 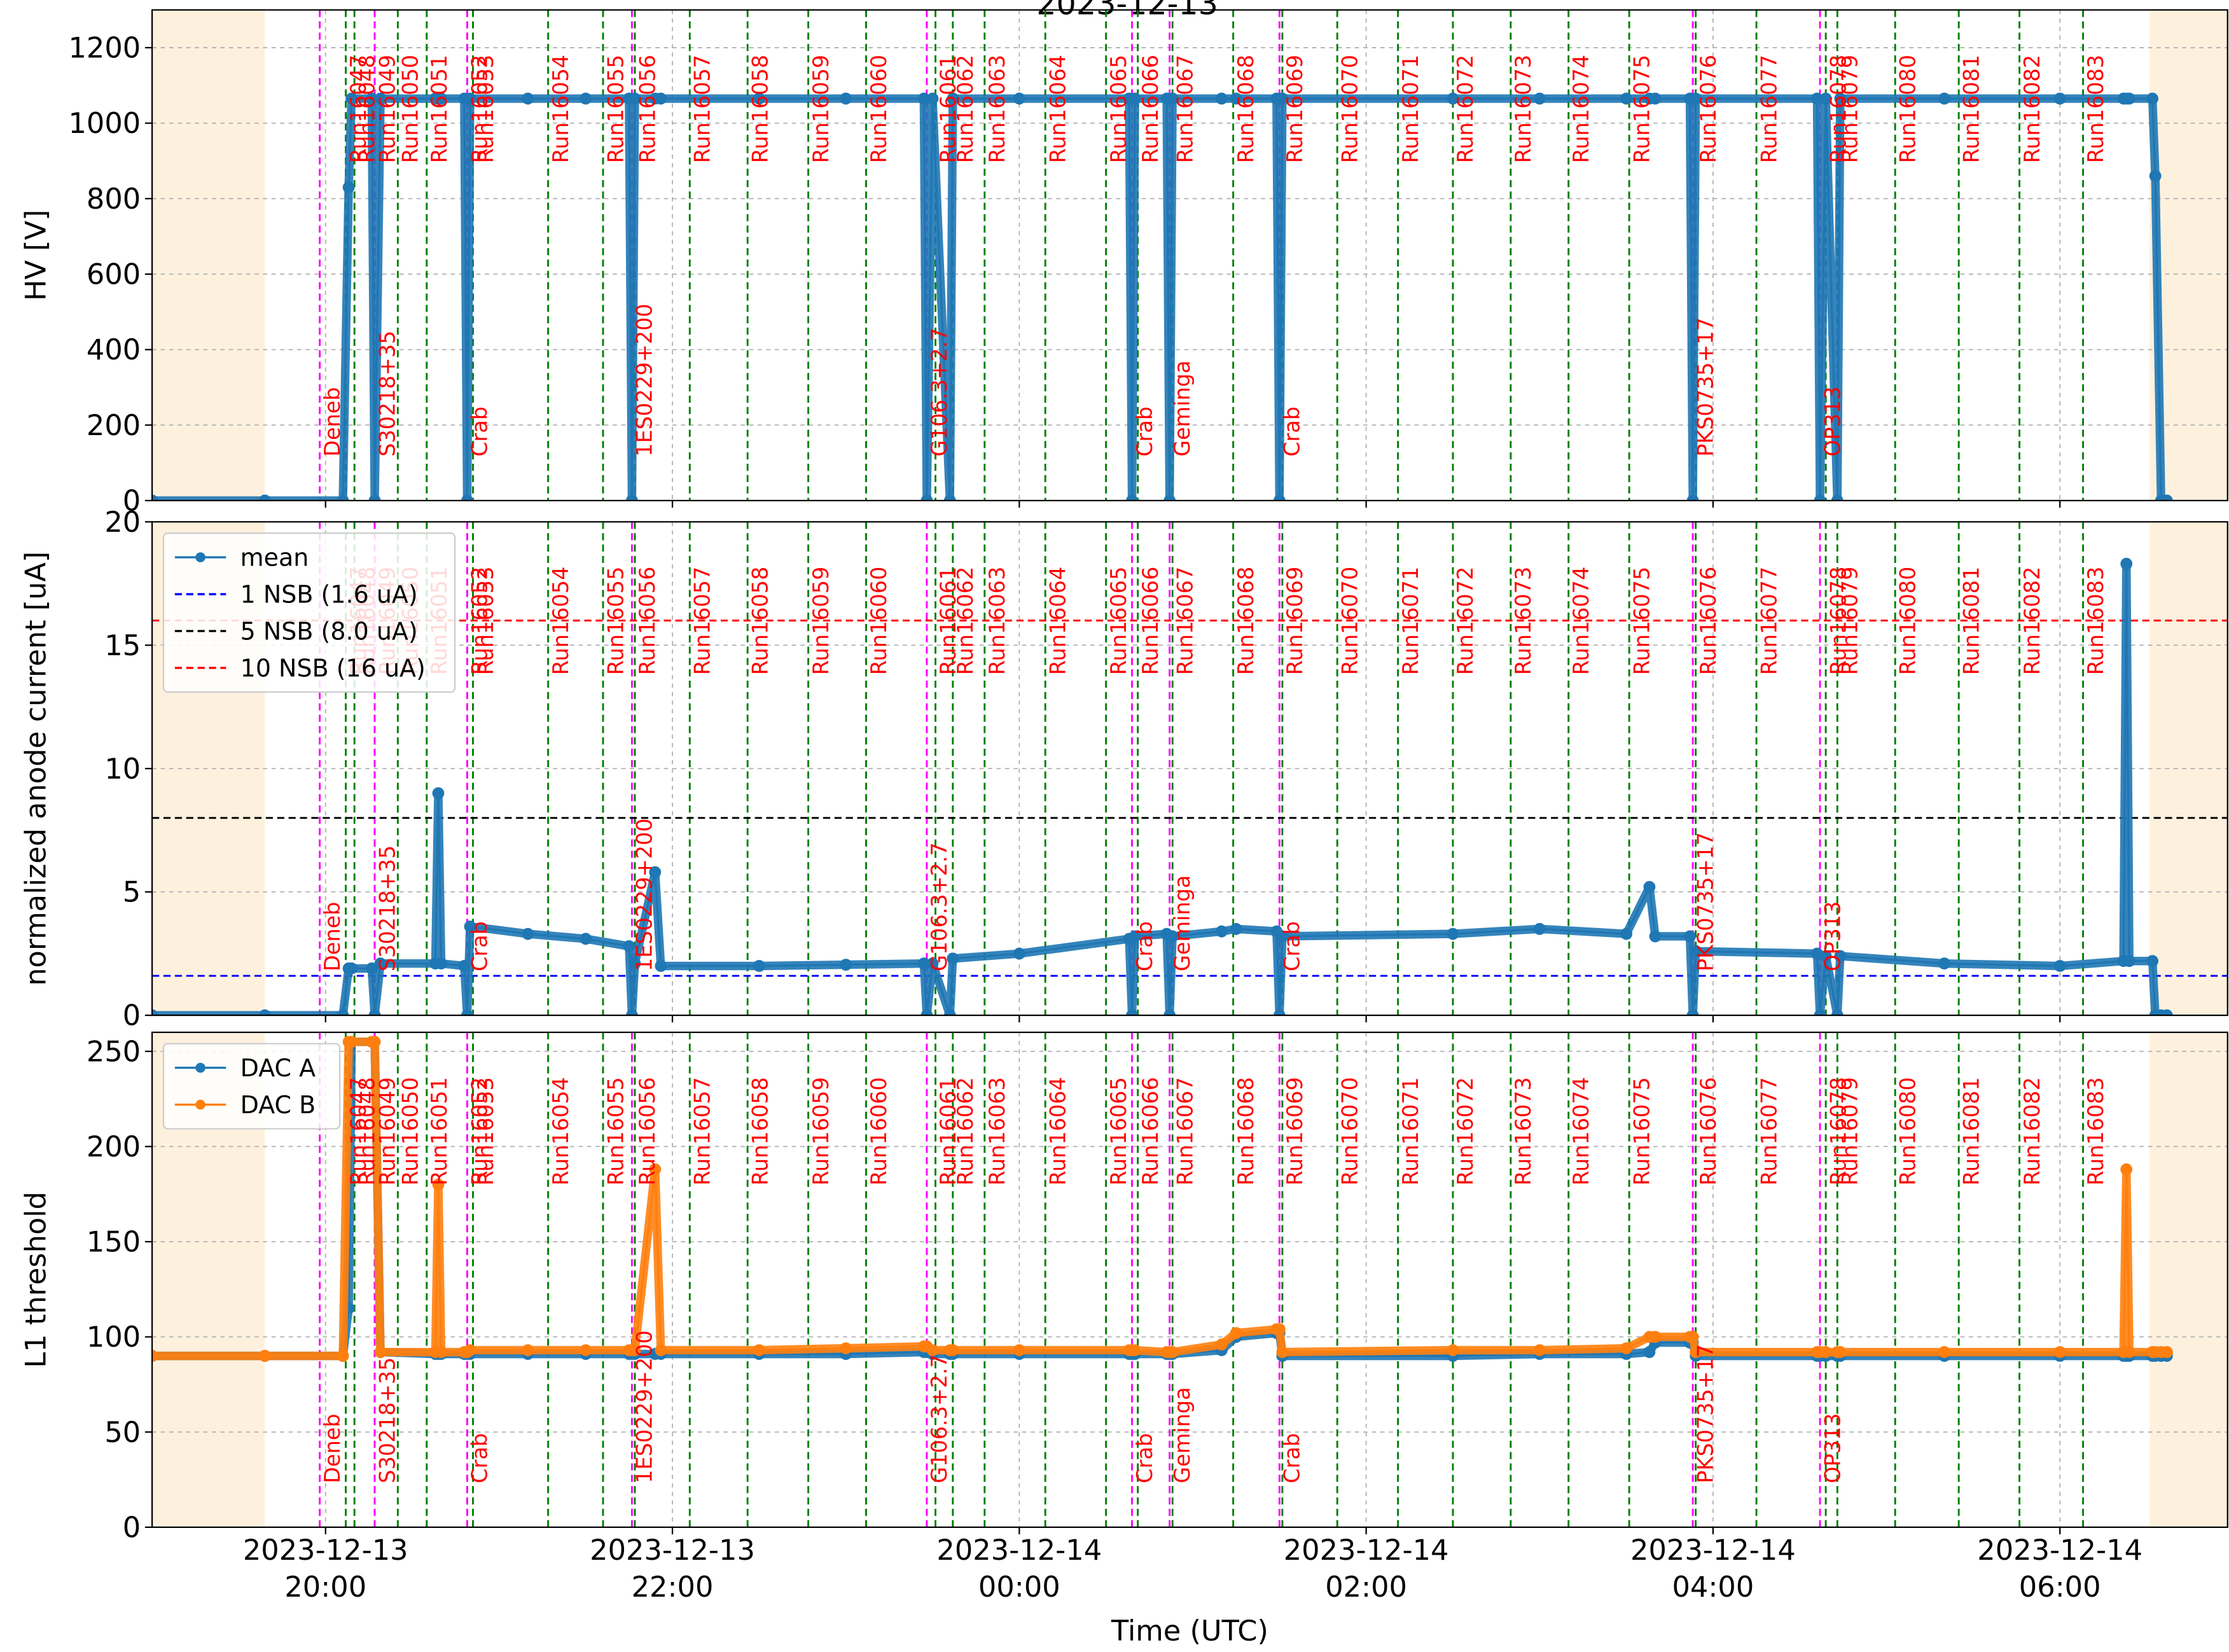 I want to click on x-tick-label: 2023-12-14 02:00, so click(x=1366, y=1568).